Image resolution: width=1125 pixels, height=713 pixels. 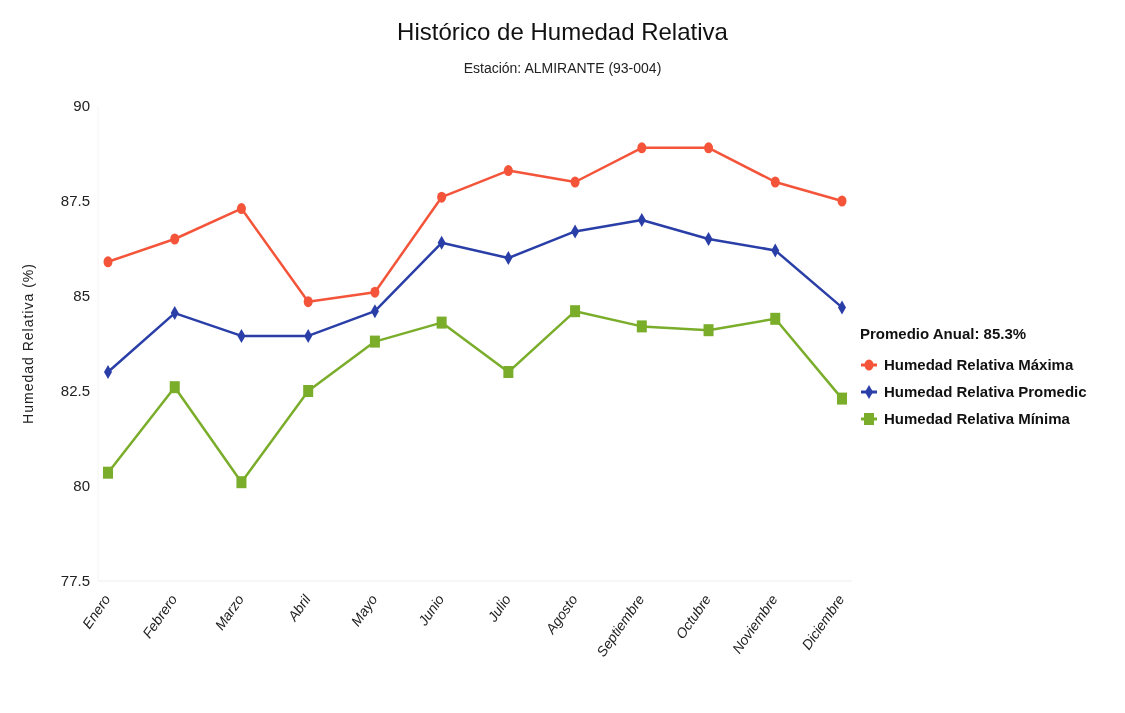 I want to click on y-tick-label: 77.5, so click(x=75, y=581).